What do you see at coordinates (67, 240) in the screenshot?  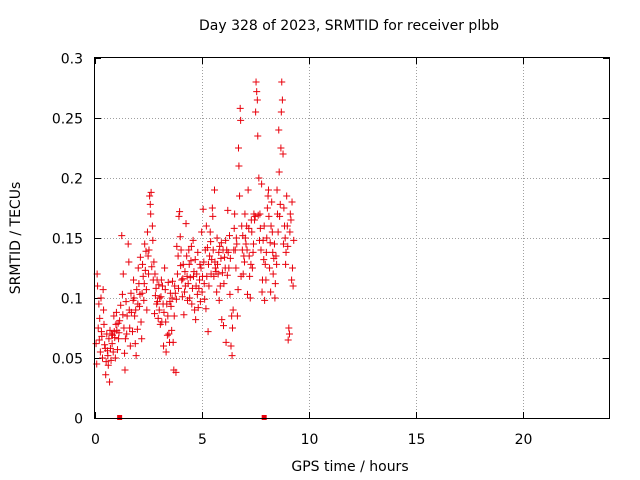 I see `y-tick-label: 0.15` at bounding box center [67, 240].